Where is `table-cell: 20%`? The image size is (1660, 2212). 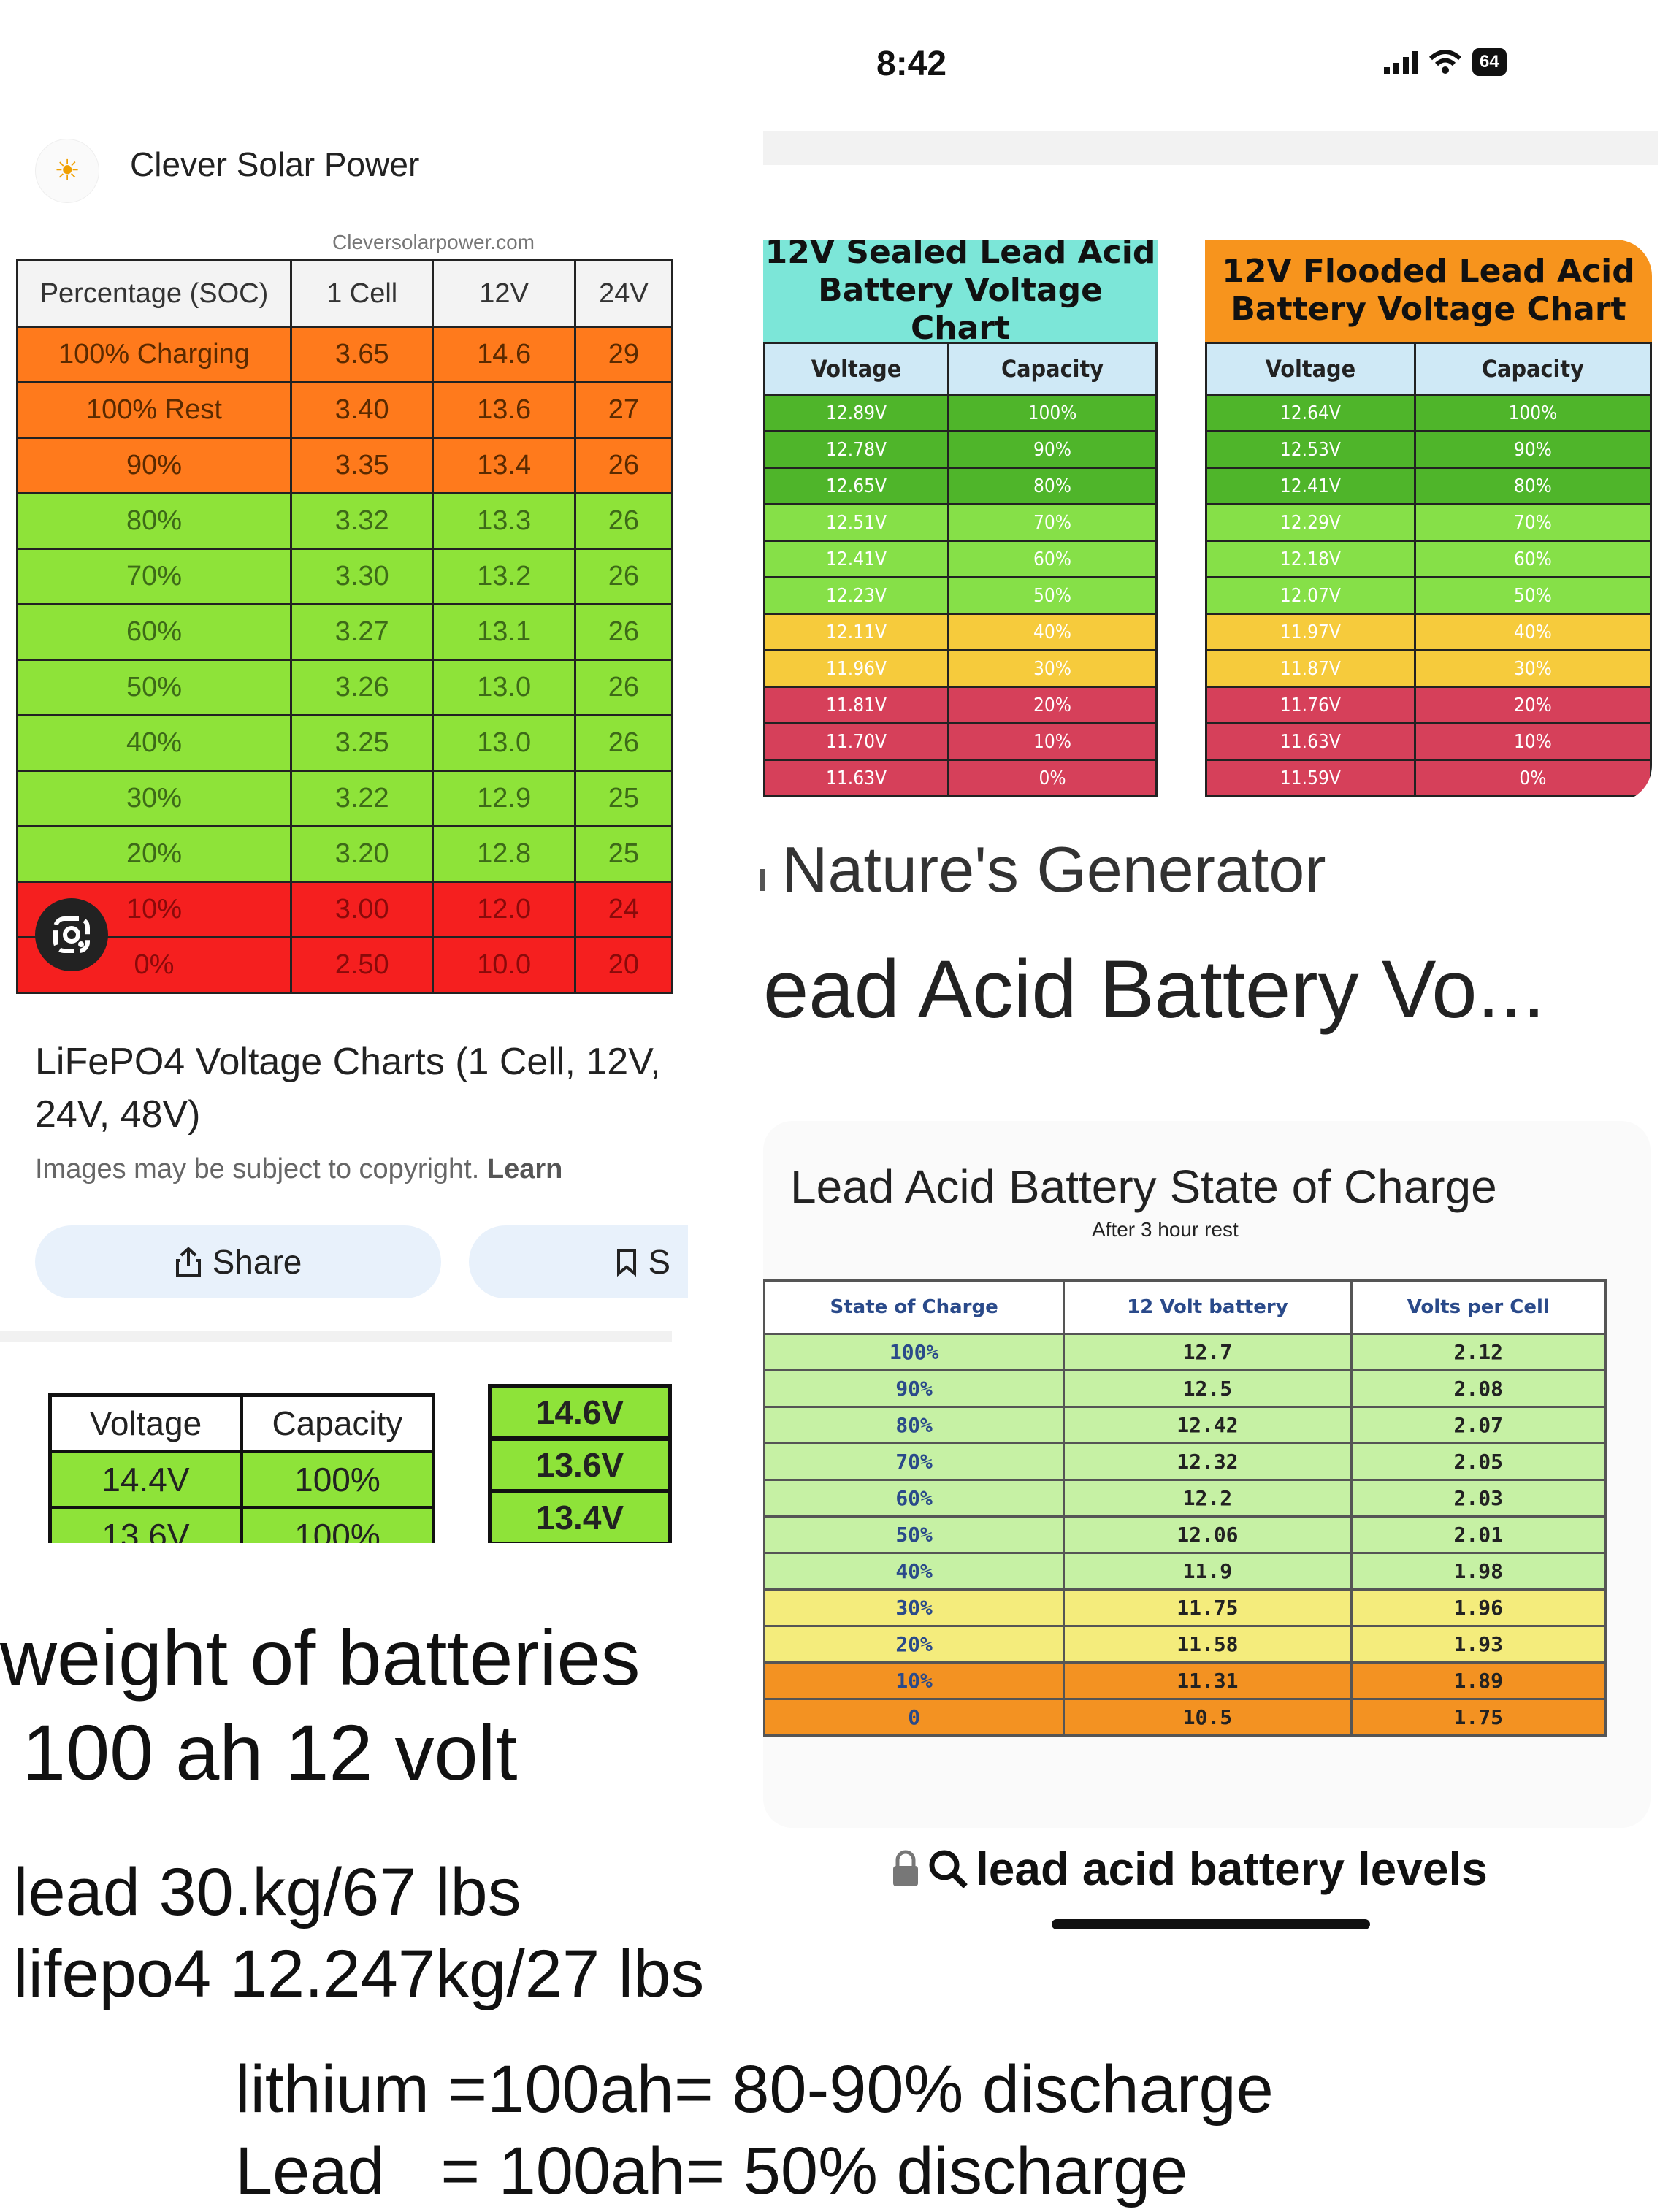 table-cell: 20% is located at coordinates (914, 1644).